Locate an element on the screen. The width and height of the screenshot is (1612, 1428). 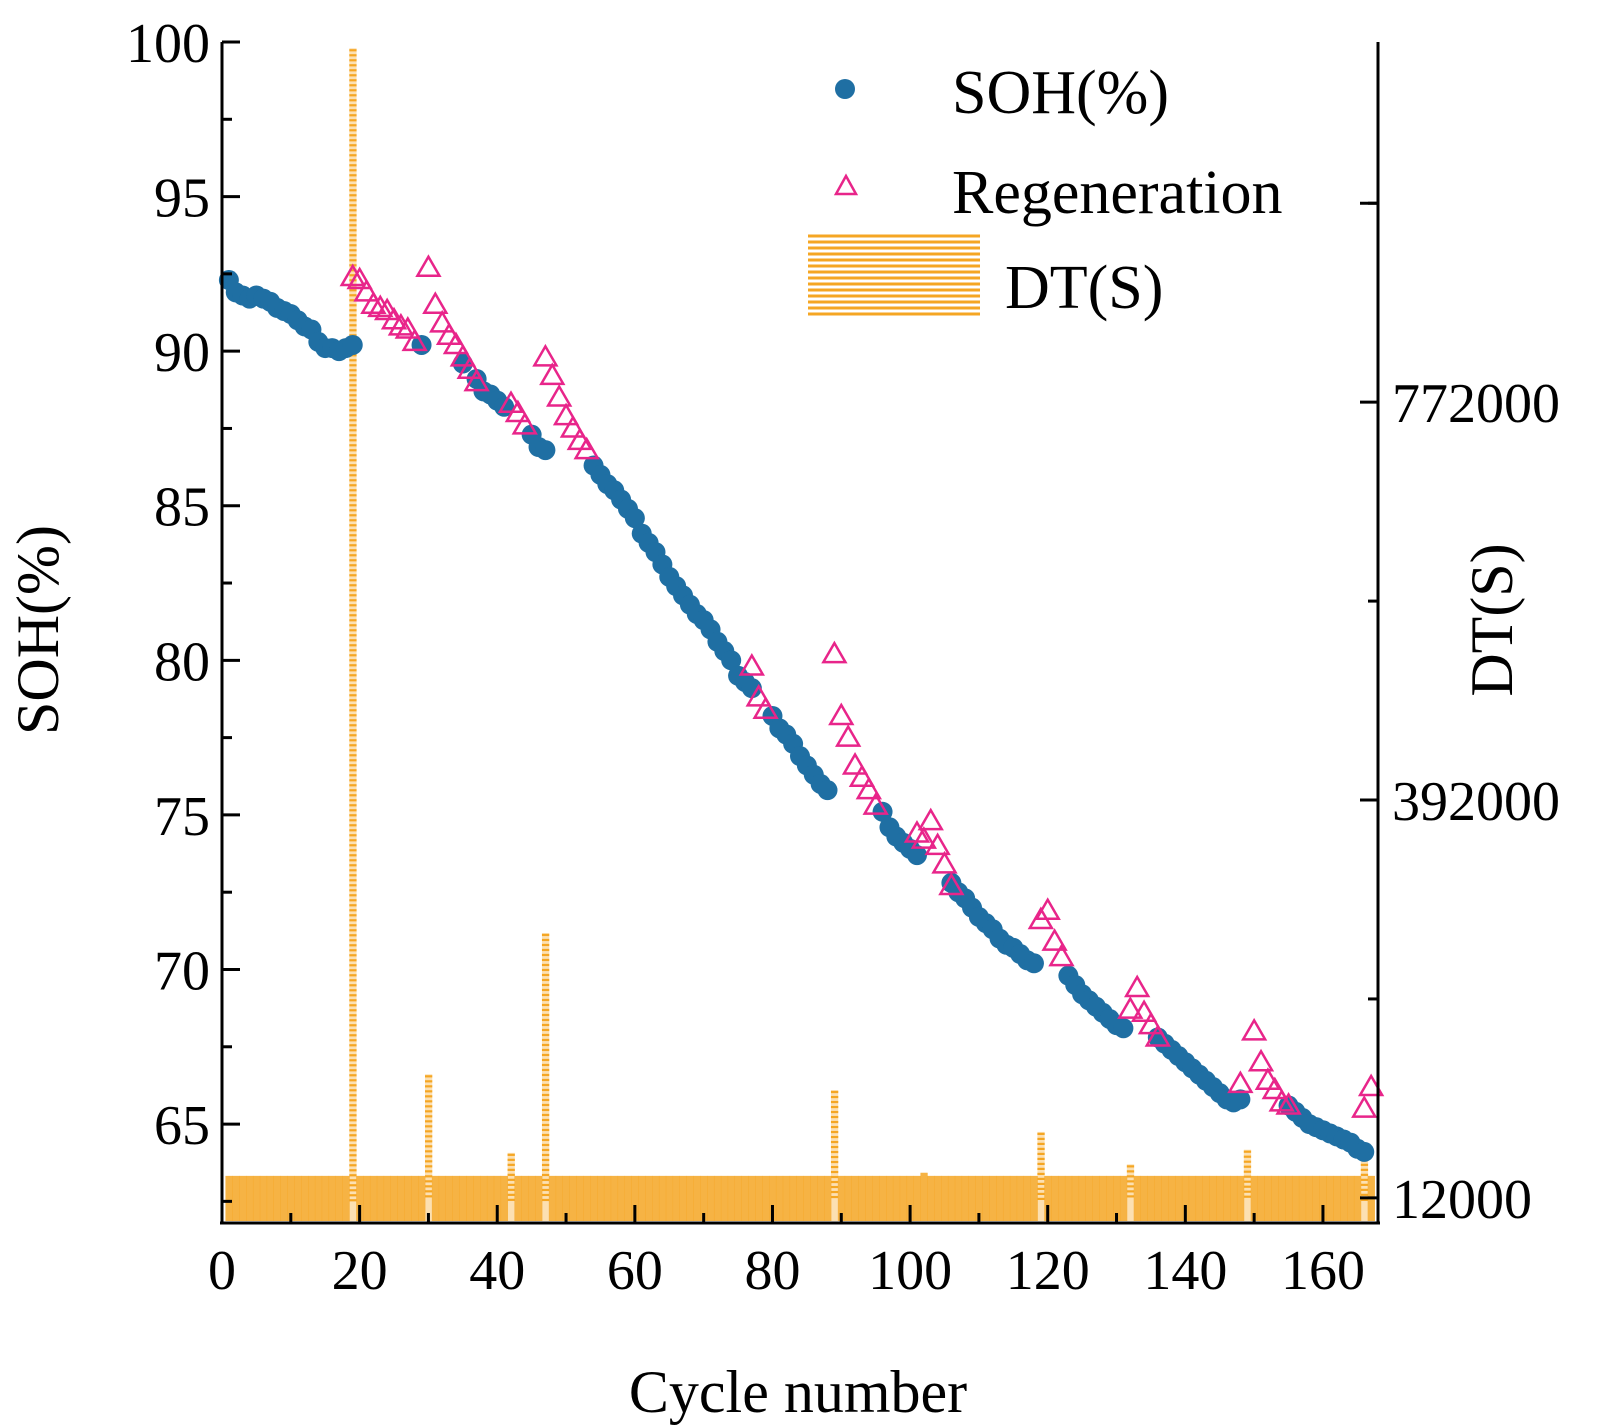
y2-tick-label: 772000 is located at coordinates (1476, 404).